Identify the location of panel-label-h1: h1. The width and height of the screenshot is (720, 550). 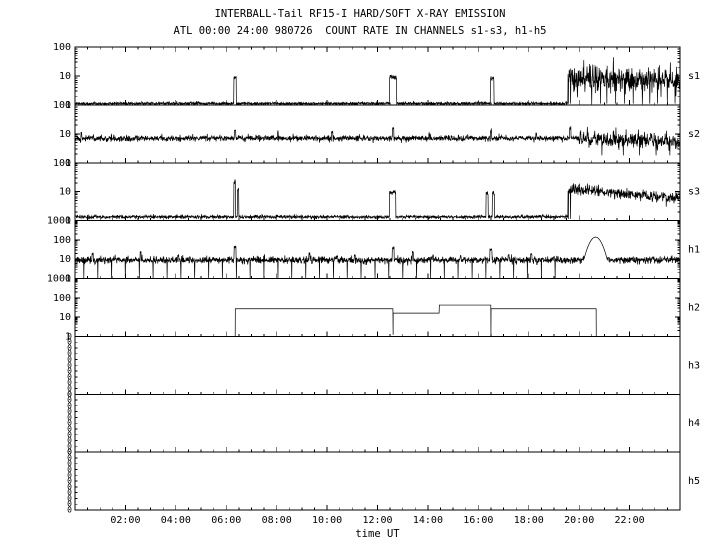
(694, 250).